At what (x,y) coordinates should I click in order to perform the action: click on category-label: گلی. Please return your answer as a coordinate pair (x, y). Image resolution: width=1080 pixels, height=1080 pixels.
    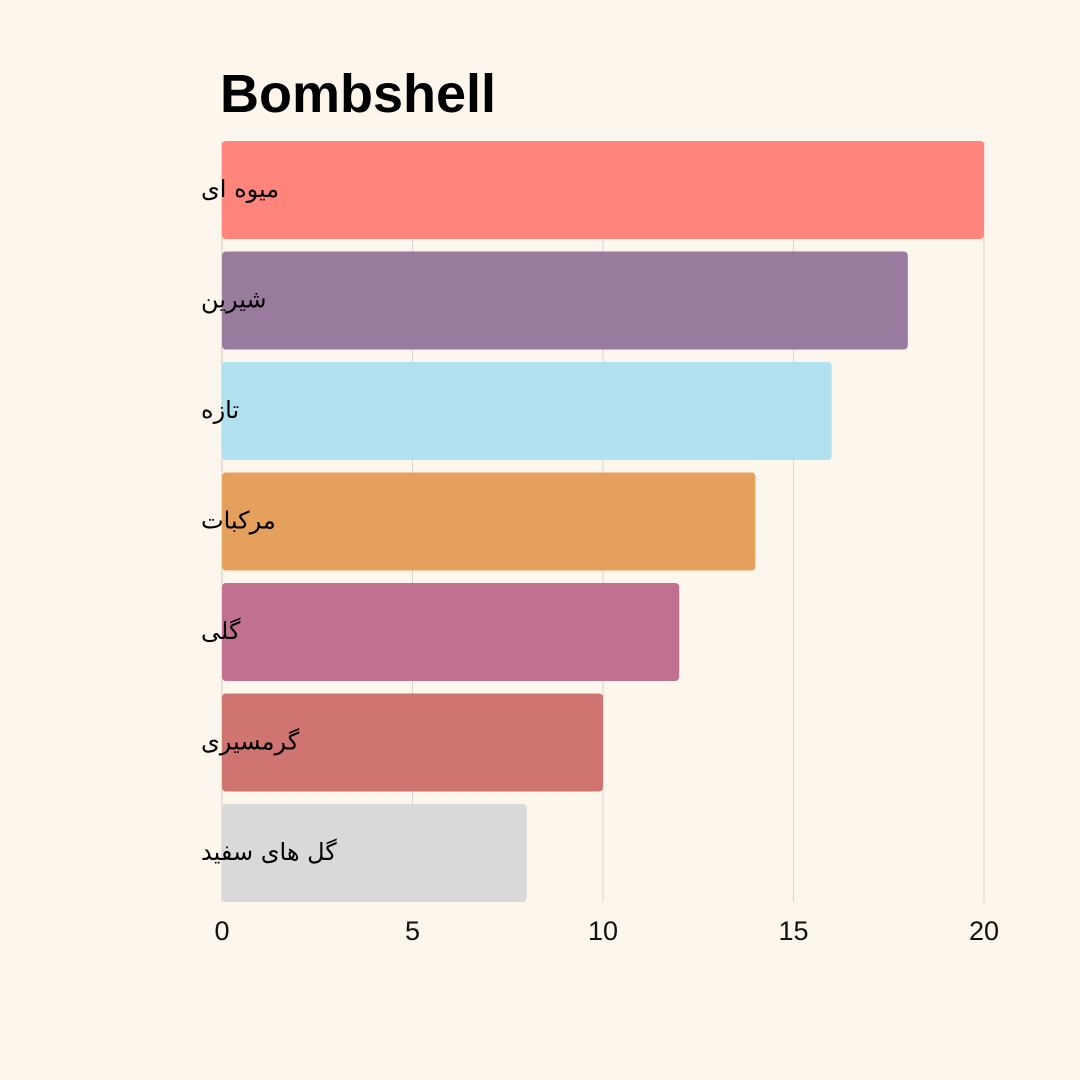
    Looking at the image, I should click on (221, 631).